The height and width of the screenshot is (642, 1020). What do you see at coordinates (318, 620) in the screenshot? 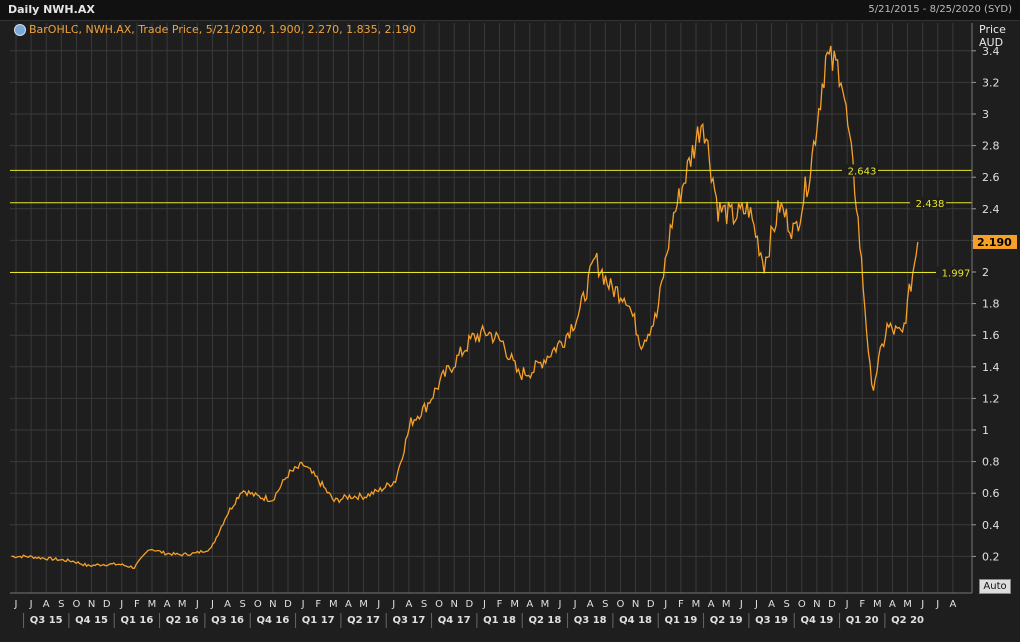
I see `x-quarter-label: Q1 17` at bounding box center [318, 620].